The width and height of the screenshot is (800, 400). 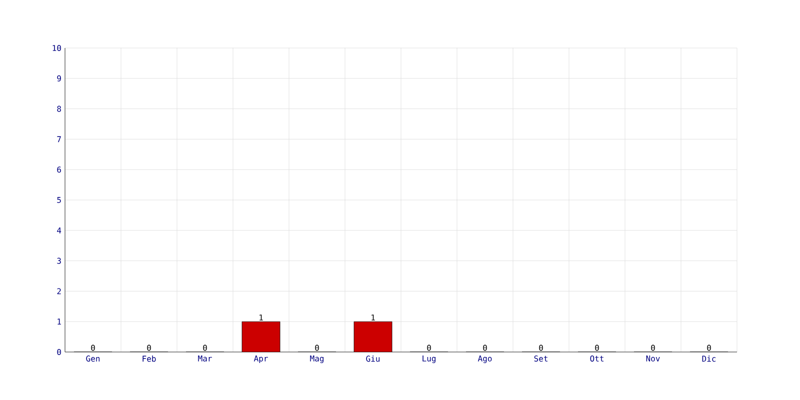 I want to click on x-tick-label: Mar, so click(x=205, y=359).